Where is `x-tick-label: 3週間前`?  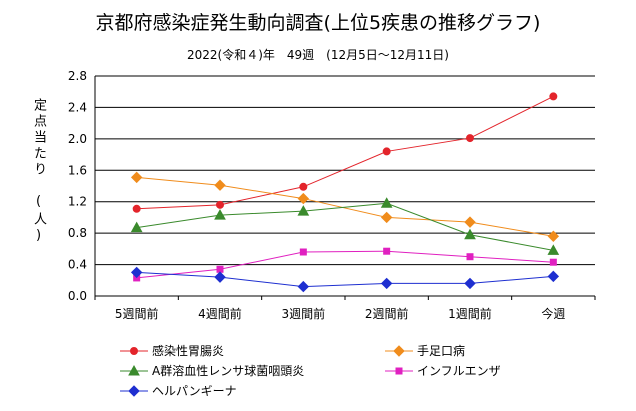 x-tick-label: 3週間前 is located at coordinates (304, 313).